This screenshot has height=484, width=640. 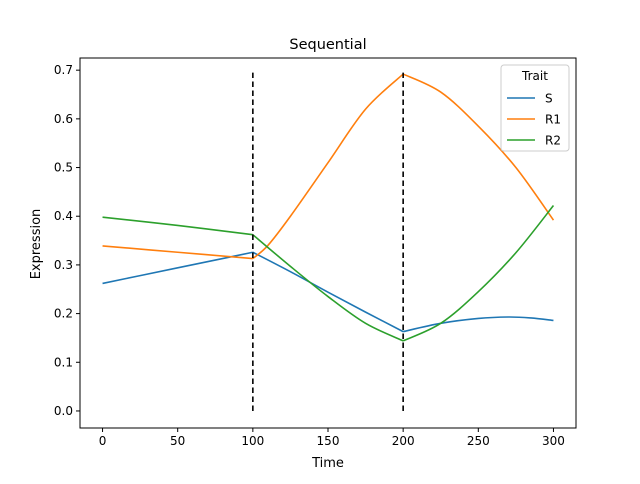 What do you see at coordinates (63, 216) in the screenshot?
I see `y-tick-label: 0.4` at bounding box center [63, 216].